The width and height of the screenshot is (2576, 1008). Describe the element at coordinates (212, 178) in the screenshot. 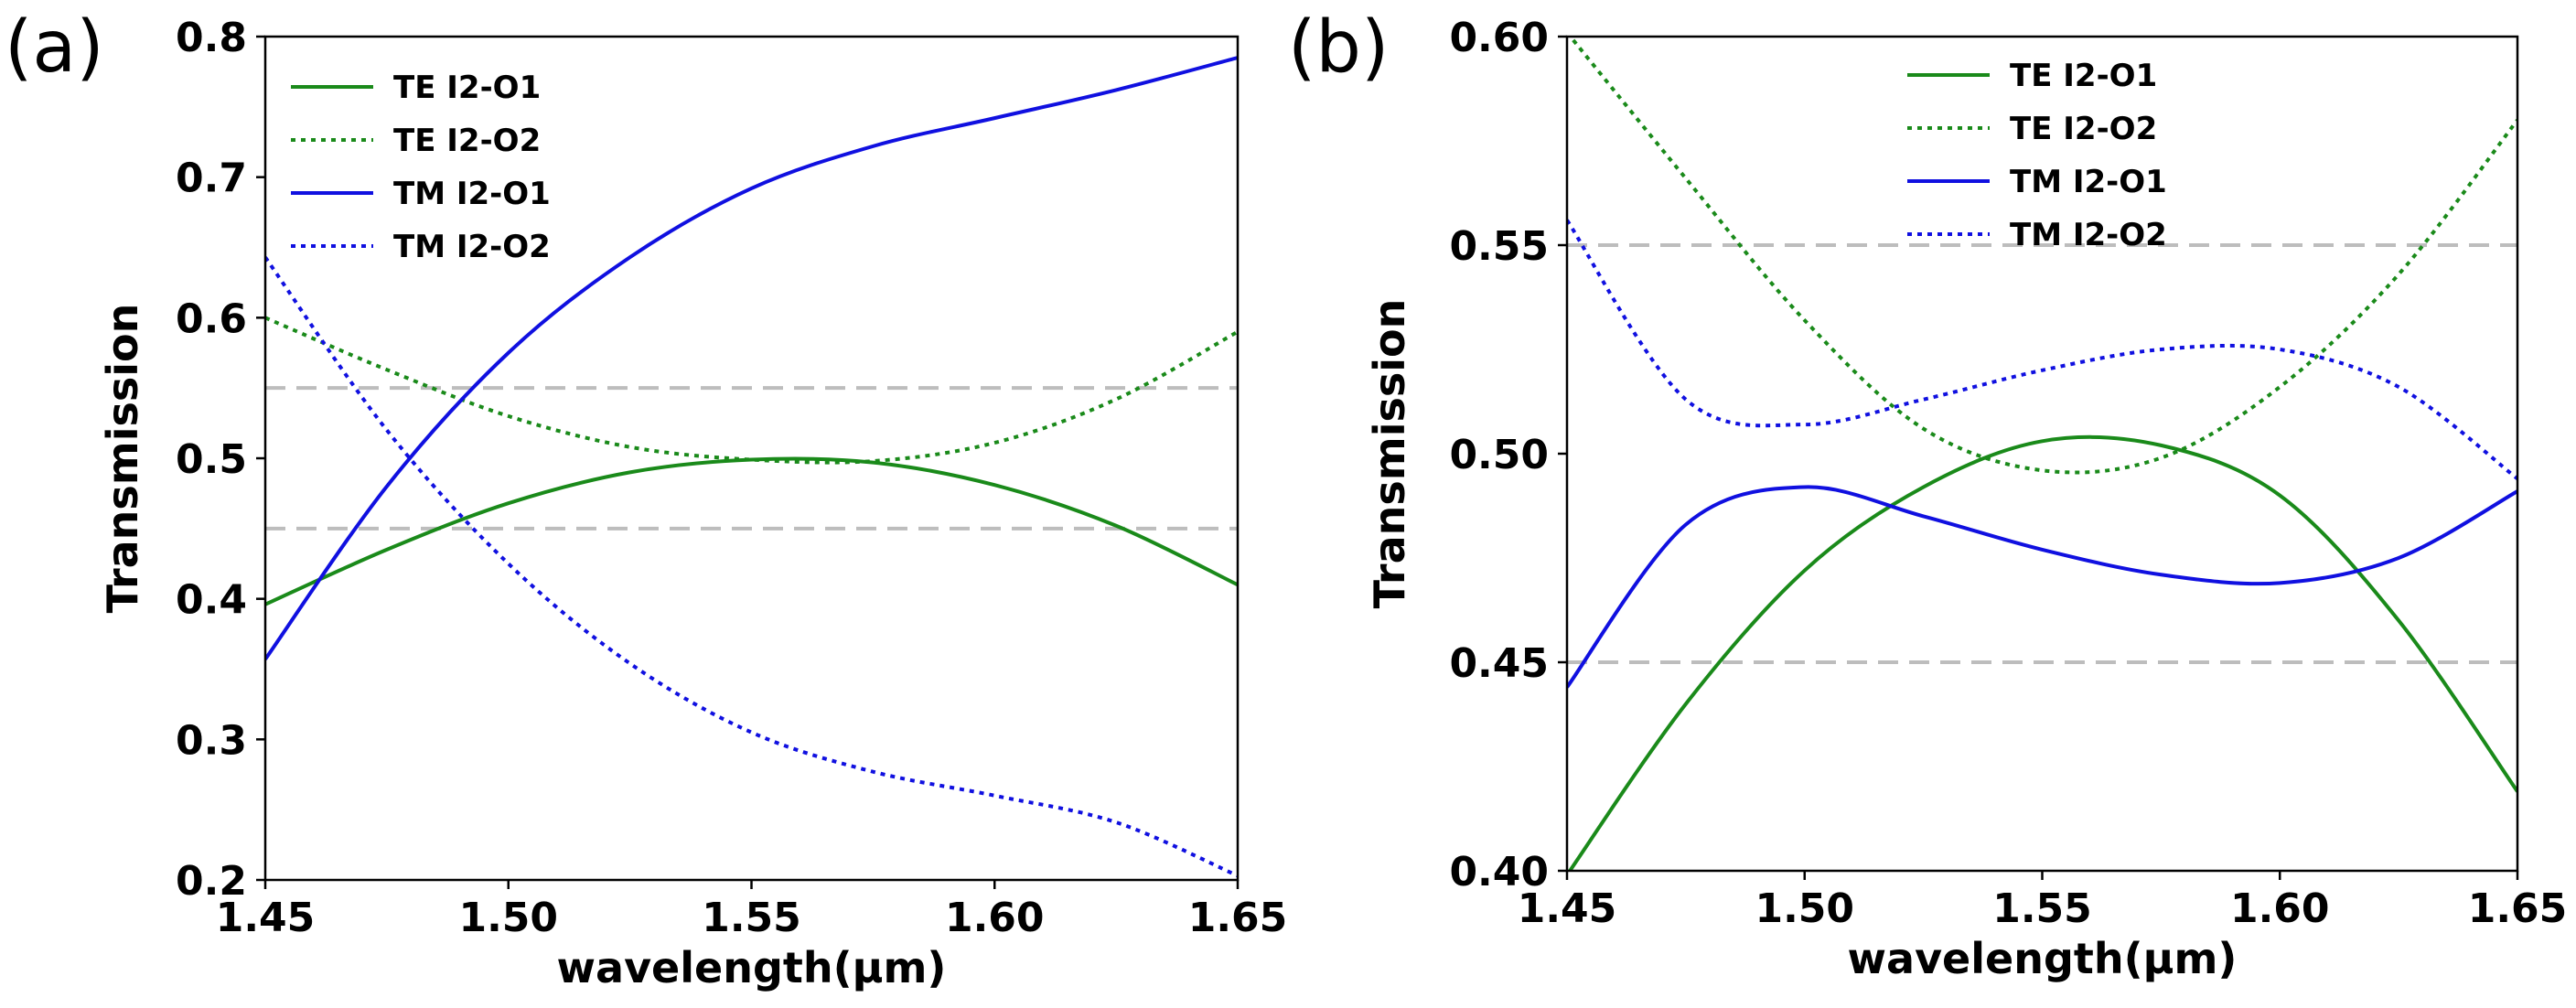

I see `y-tick-label: 0.7` at that location.